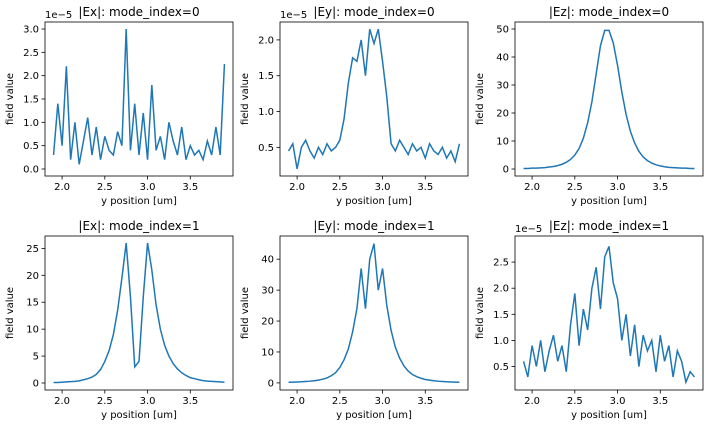  What do you see at coordinates (31, 30) in the screenshot?
I see `y-tick-label: 3.0` at bounding box center [31, 30].